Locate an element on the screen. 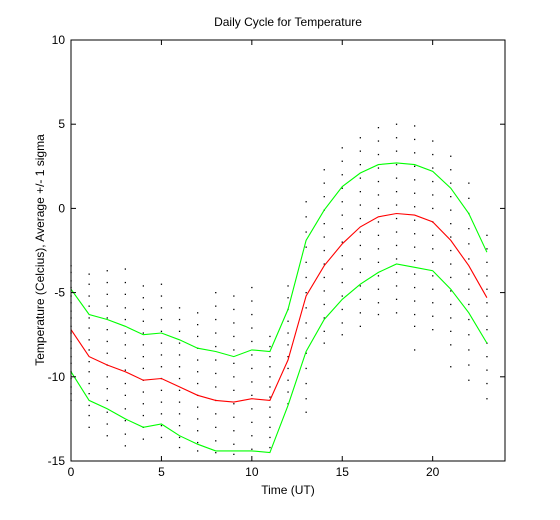 The height and width of the screenshot is (520, 560). x-tick-label: 15 is located at coordinates (343, 472).